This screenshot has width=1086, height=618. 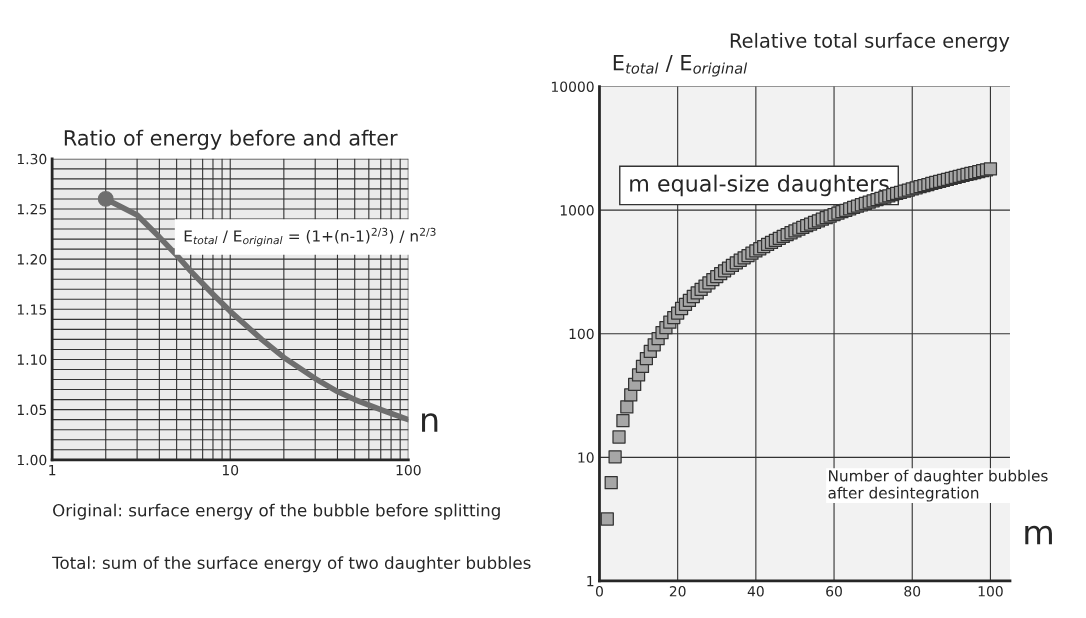 I want to click on annotation: m equal-size daughters, so click(x=759, y=185).